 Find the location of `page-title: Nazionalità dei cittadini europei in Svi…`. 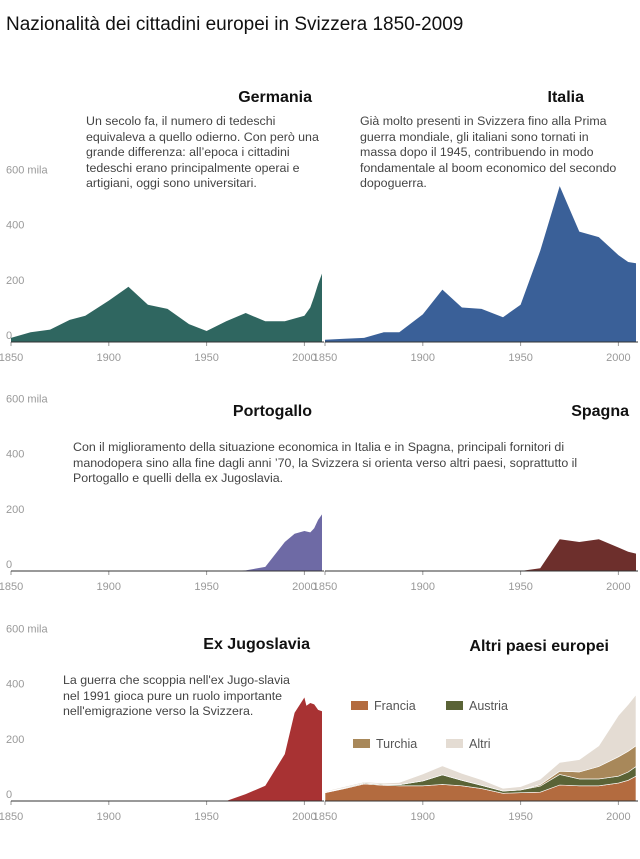

page-title: Nazionalità dei cittadini europei in Svi… is located at coordinates (235, 24).